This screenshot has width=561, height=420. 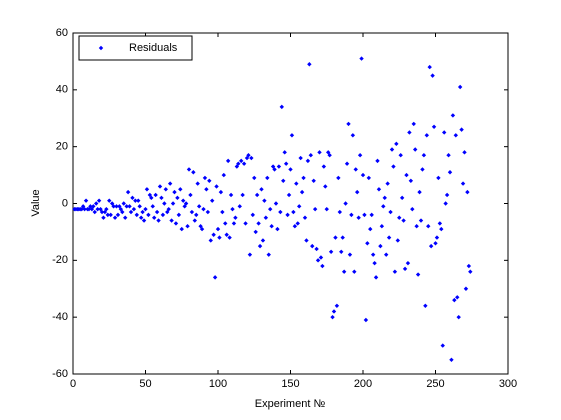 What do you see at coordinates (73, 384) in the screenshot?
I see `x-tick-label: 0` at bounding box center [73, 384].